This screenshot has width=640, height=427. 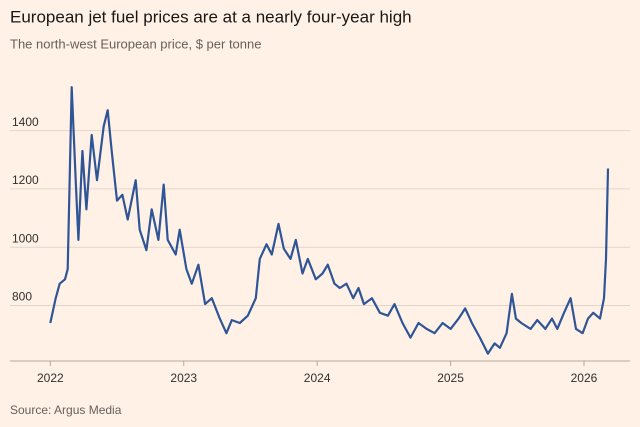 I want to click on x-tick-label: 2026, so click(x=584, y=378).